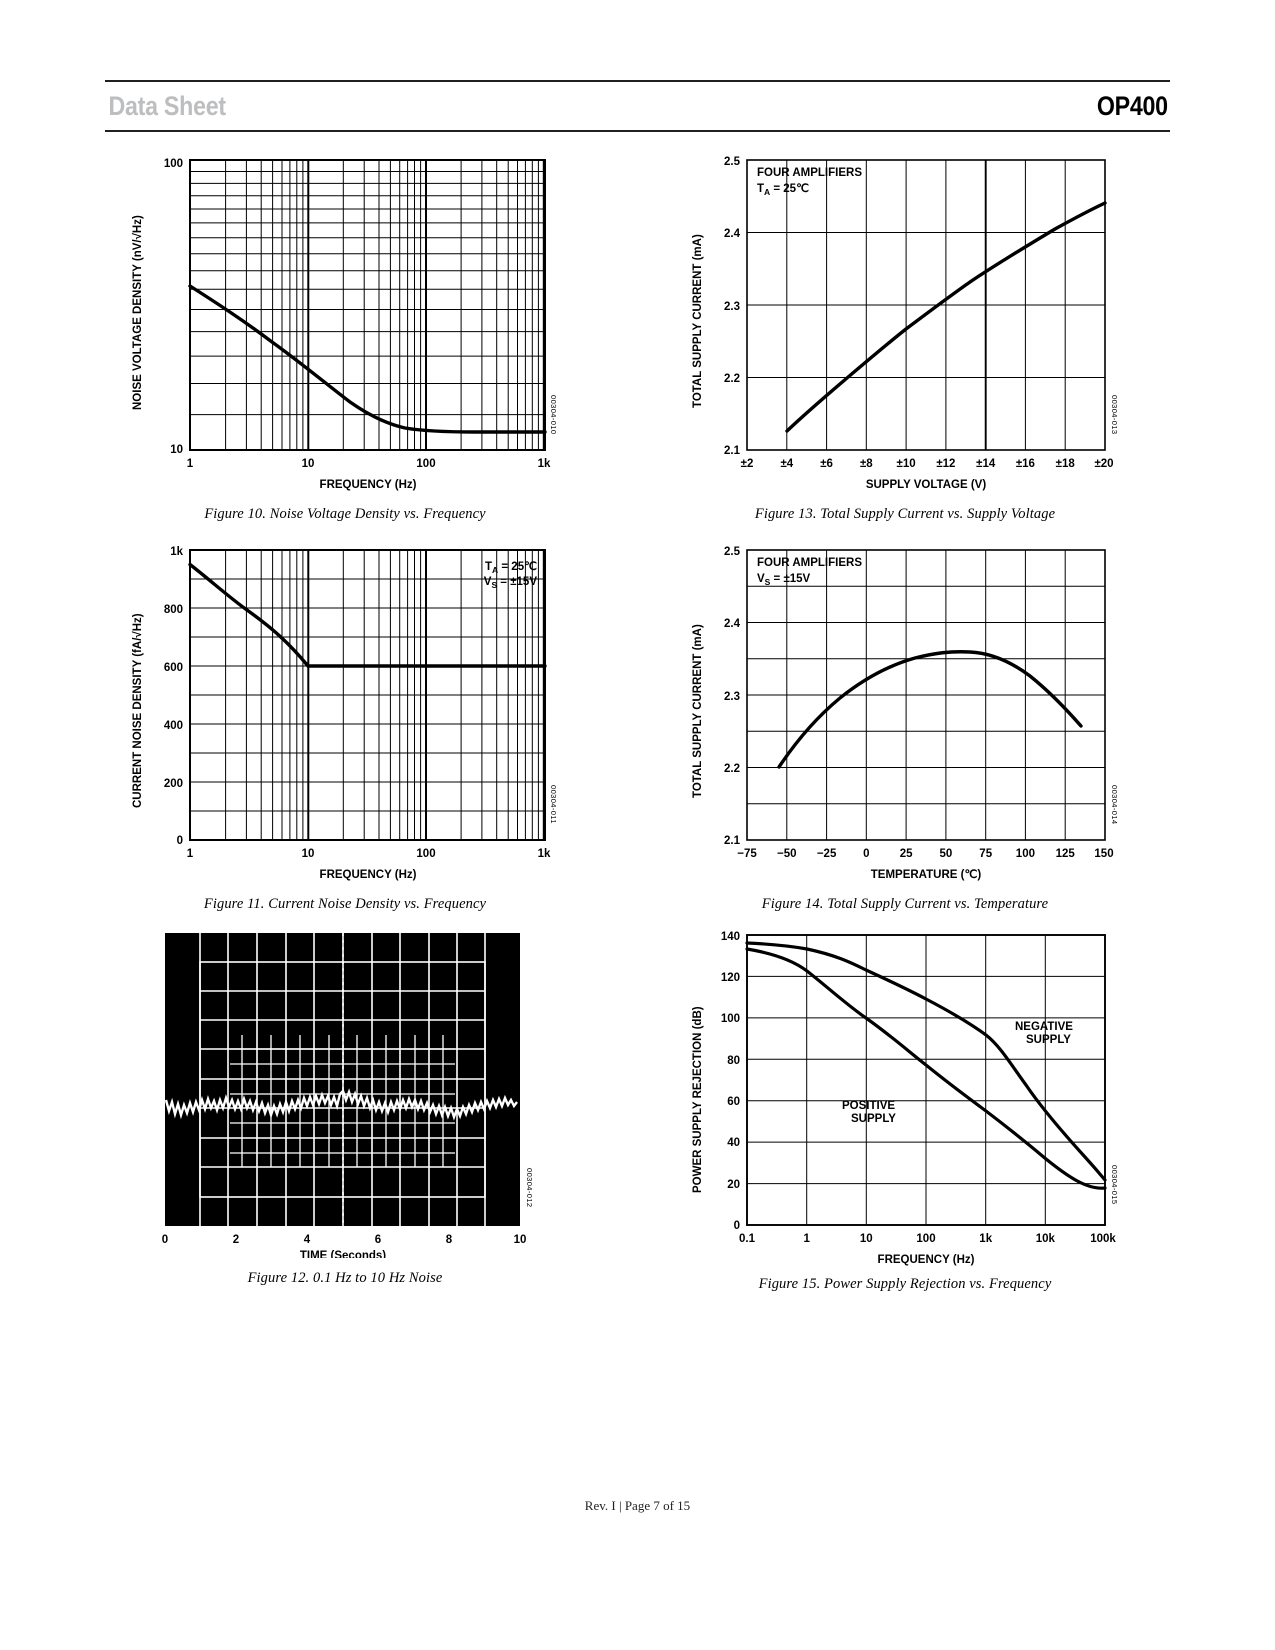 The width and height of the screenshot is (1275, 1650). What do you see at coordinates (730, 937) in the screenshot?
I see `fig15-ytick-0: 140` at bounding box center [730, 937].